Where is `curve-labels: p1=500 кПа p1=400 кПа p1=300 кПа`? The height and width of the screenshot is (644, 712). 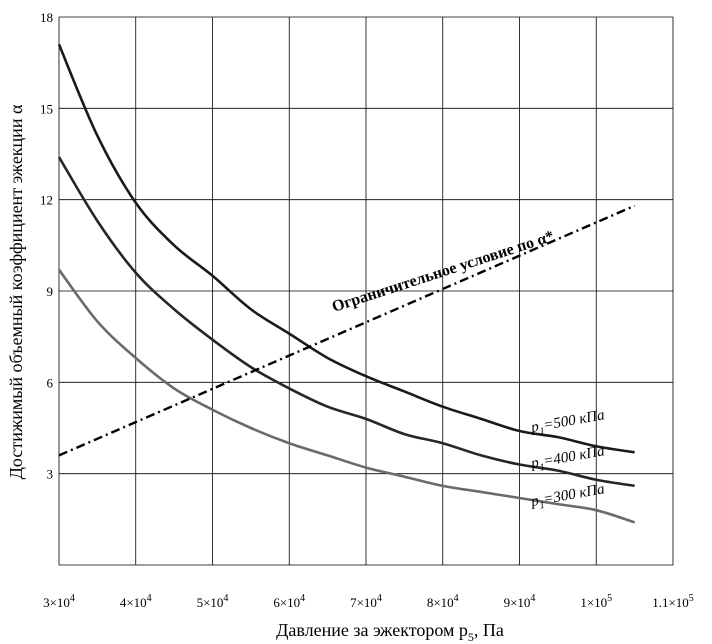 curve-labels: p1=500 кПа p1=400 кПа p1=300 кПа is located at coordinates (567, 460).